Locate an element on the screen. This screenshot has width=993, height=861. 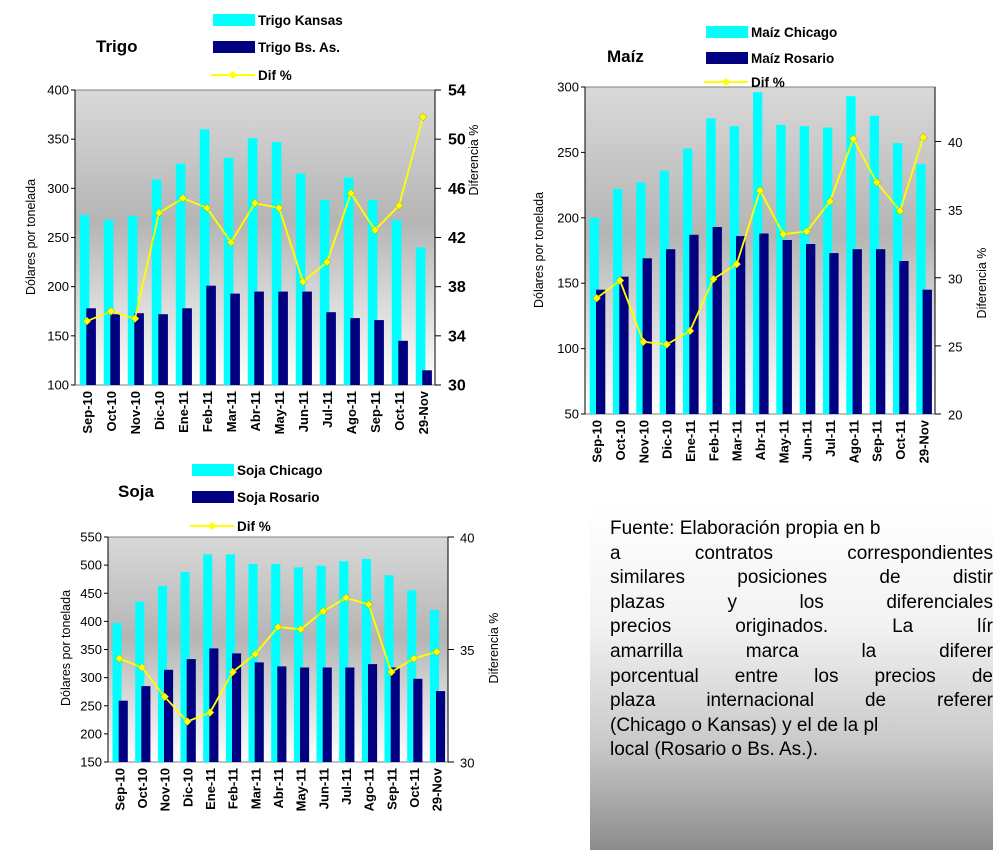
y-tick-label: 500 is located at coordinates (91, 565).